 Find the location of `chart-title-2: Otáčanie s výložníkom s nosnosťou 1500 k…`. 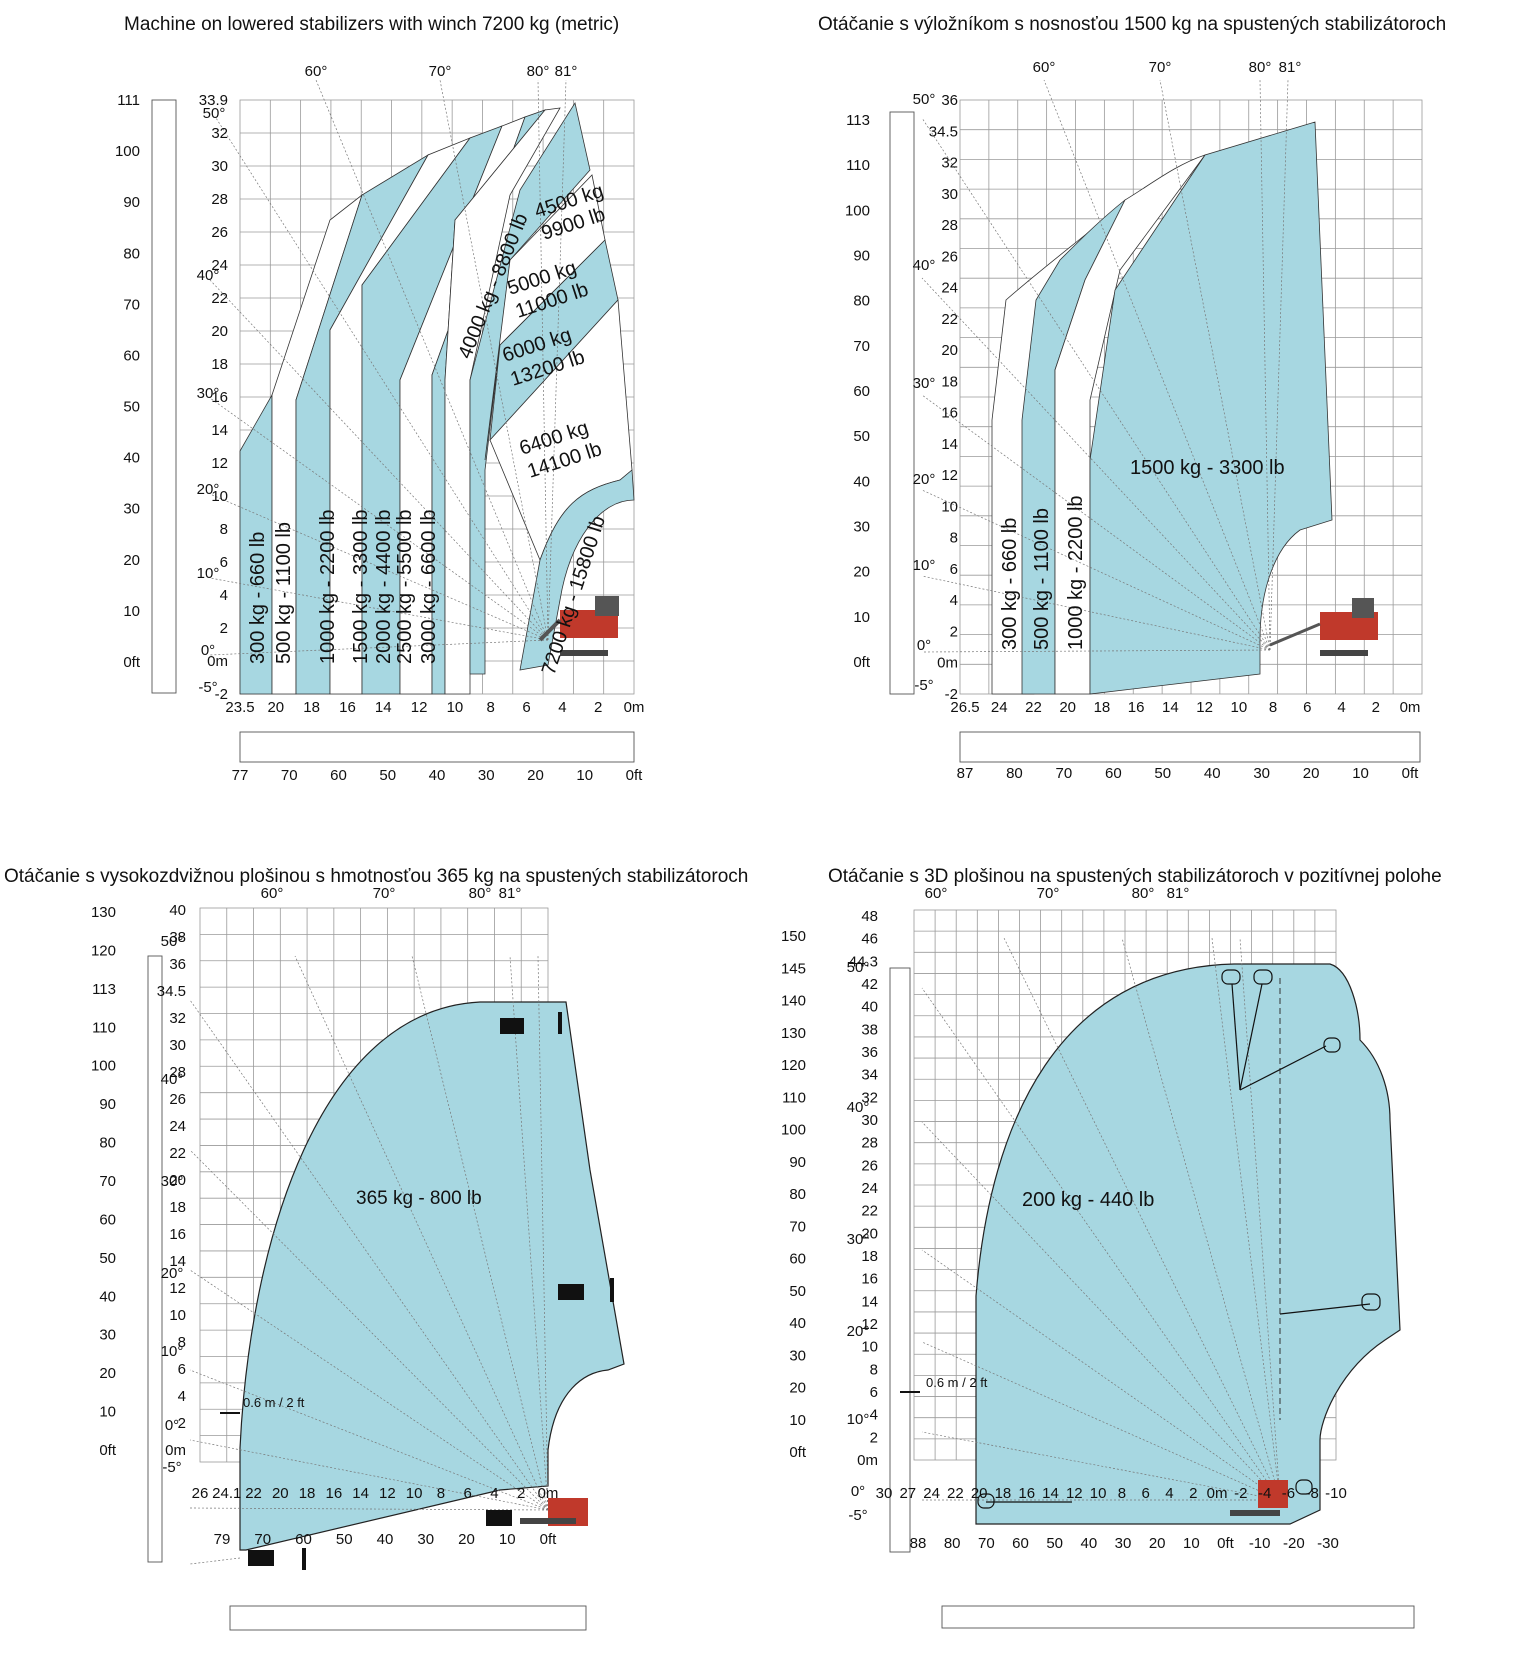

chart-title-2: Otáčanie s výložníkom s nosnosťou 1500 k… is located at coordinates (1132, 24).